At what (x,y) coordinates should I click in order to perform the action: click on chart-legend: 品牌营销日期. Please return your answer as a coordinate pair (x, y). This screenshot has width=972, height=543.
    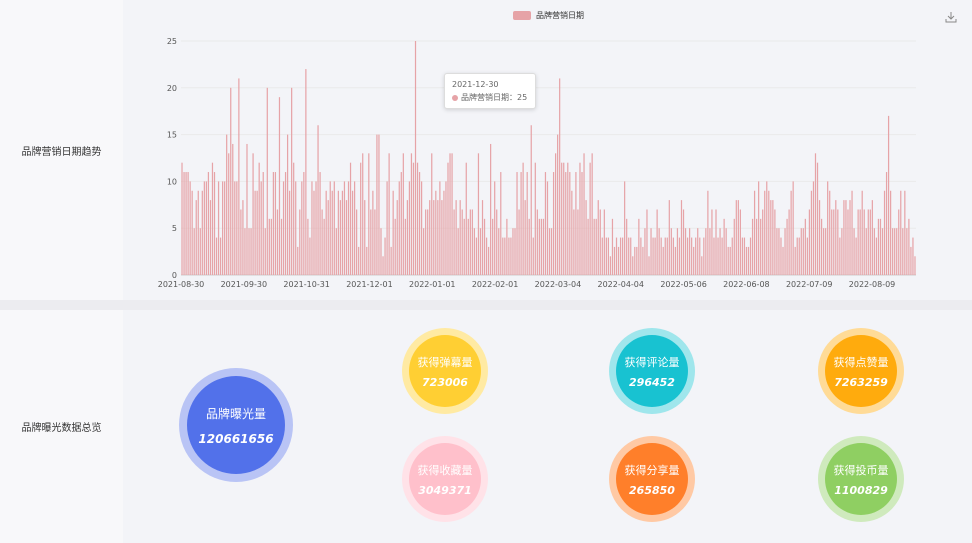
    Looking at the image, I should click on (548, 15).